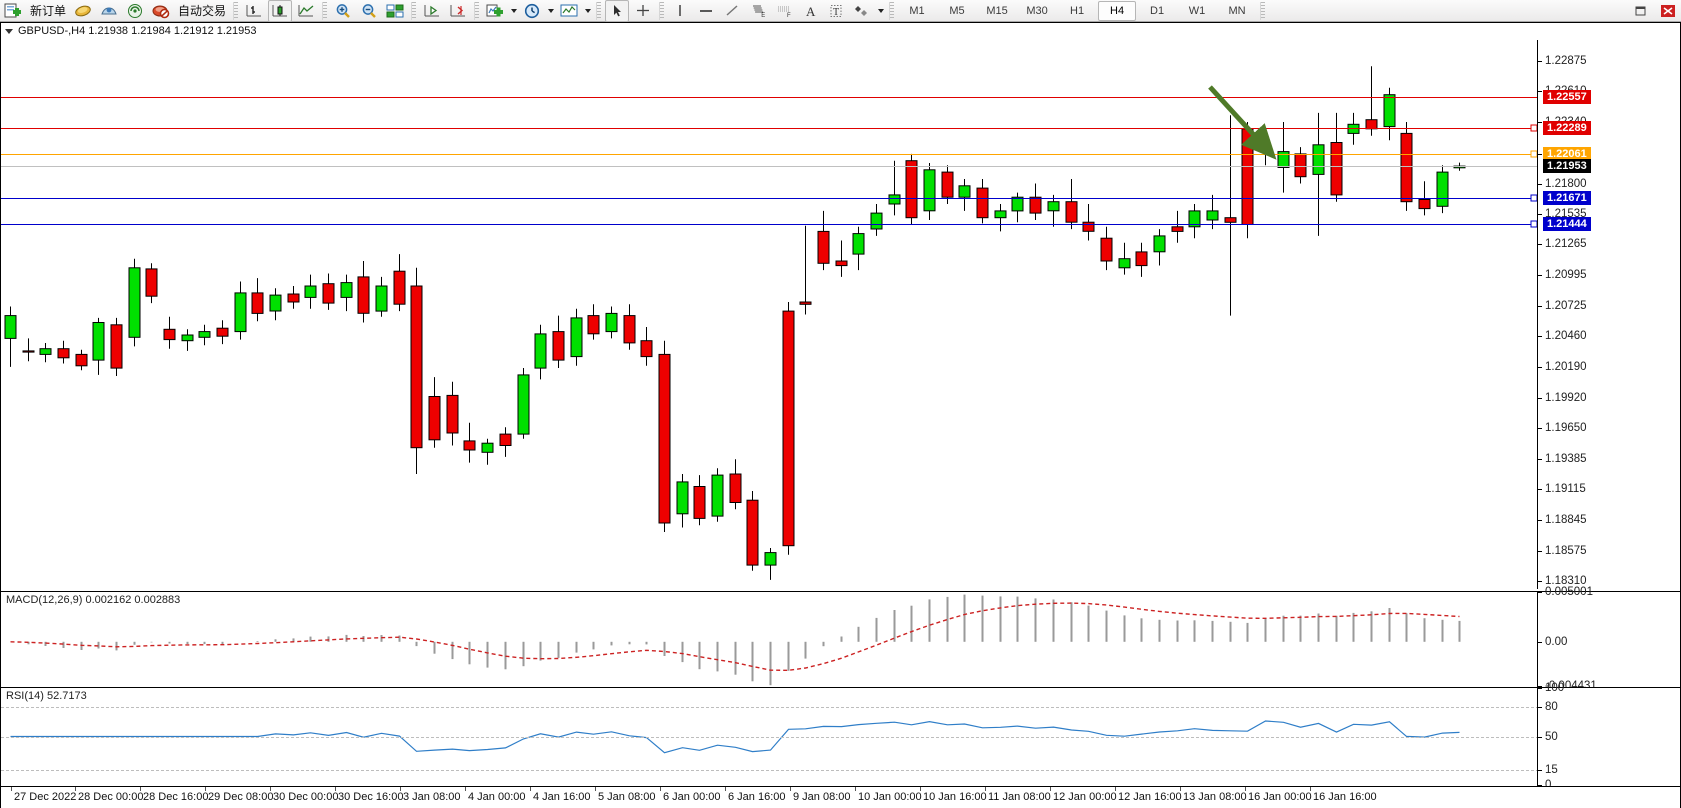 The width and height of the screenshot is (1681, 808). I want to click on add-indicator-icon, so click(495, 11).